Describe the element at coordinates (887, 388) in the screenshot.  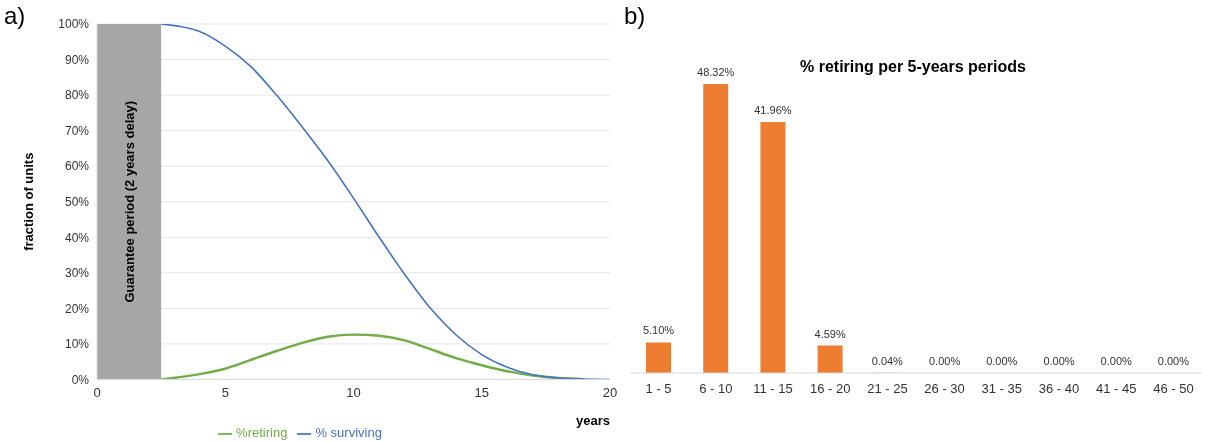
I see `x-tick-label: 21 - 25` at that location.